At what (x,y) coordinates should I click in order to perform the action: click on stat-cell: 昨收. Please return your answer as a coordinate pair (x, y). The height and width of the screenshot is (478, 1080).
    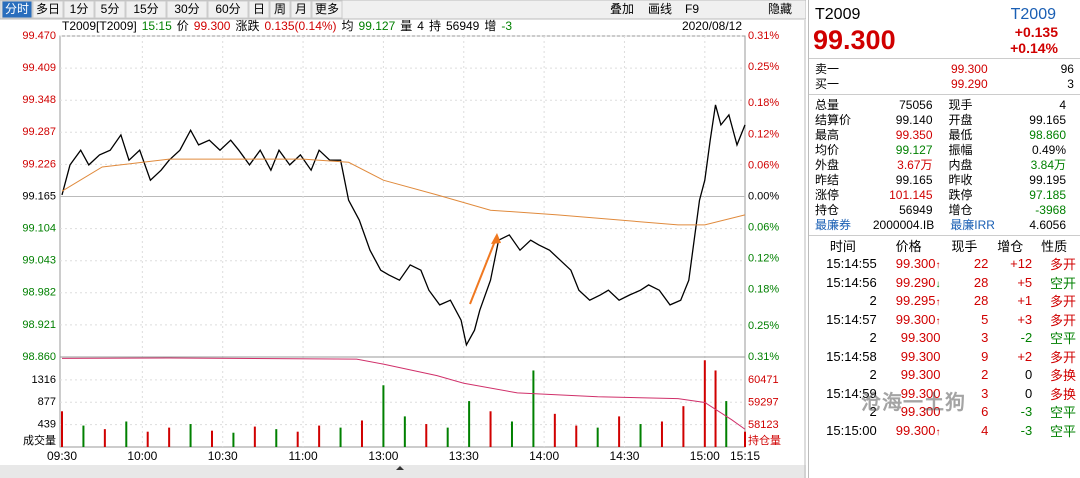
    Looking at the image, I should click on (960, 180).